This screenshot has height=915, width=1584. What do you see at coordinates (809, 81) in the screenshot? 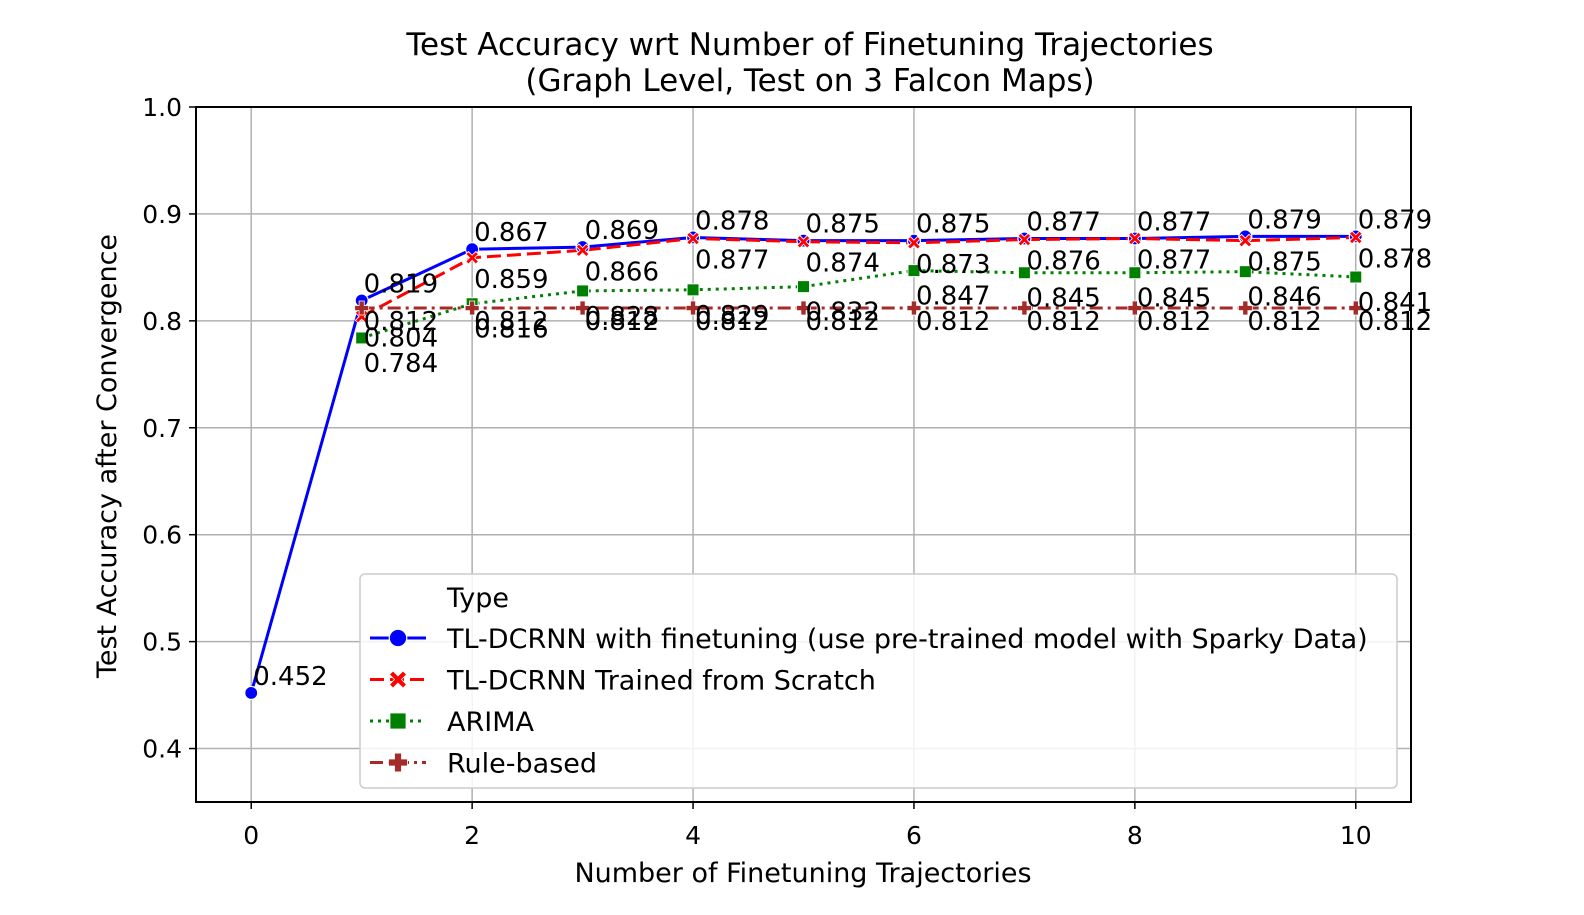
I see `chart-subtitle: (Graph Level, Test on 3 Falcon Maps)` at bounding box center [809, 81].